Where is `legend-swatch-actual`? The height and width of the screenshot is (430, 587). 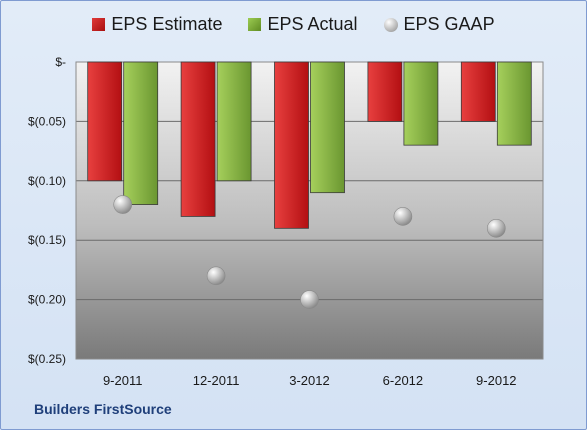 legend-swatch-actual is located at coordinates (255, 24).